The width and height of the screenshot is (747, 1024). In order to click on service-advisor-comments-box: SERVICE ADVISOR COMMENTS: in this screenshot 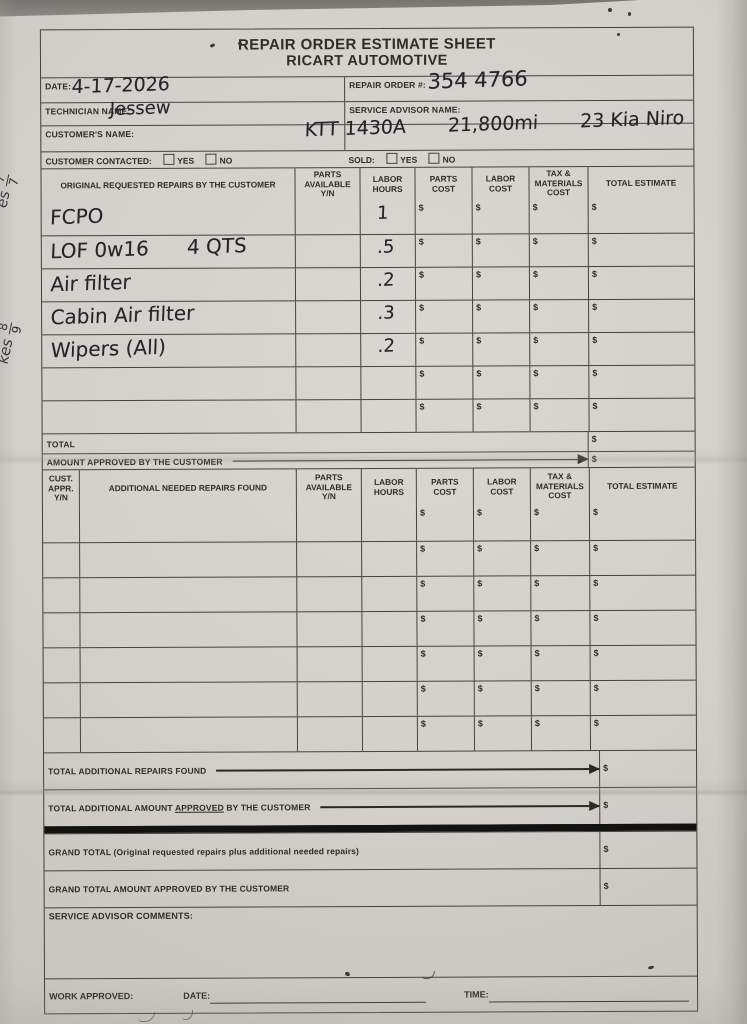, I will do `click(370, 941)`.